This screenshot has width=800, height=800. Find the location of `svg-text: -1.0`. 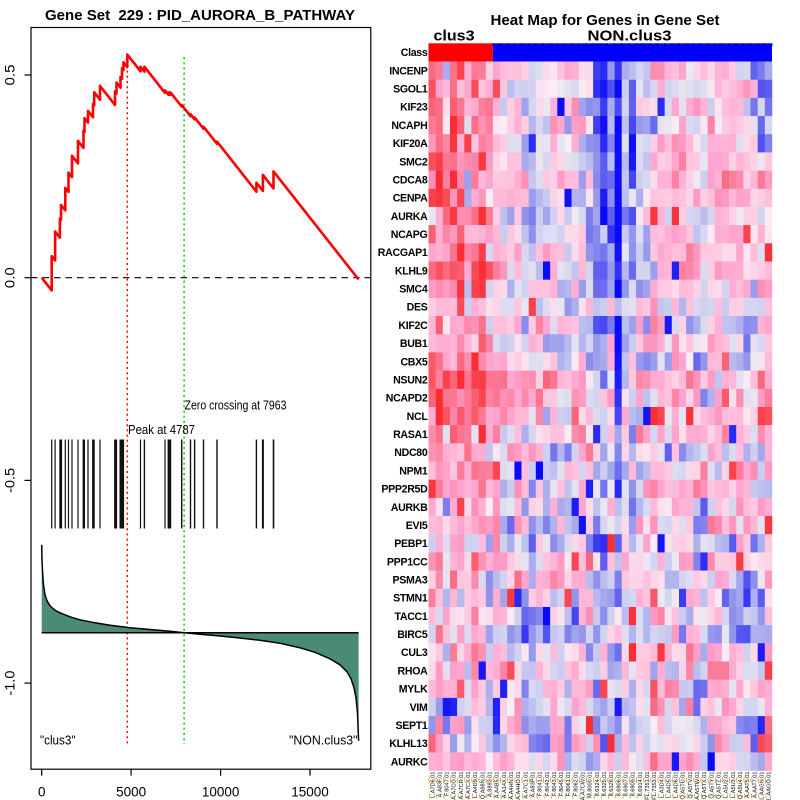

svg-text: -1.0 is located at coordinates (10, 683).